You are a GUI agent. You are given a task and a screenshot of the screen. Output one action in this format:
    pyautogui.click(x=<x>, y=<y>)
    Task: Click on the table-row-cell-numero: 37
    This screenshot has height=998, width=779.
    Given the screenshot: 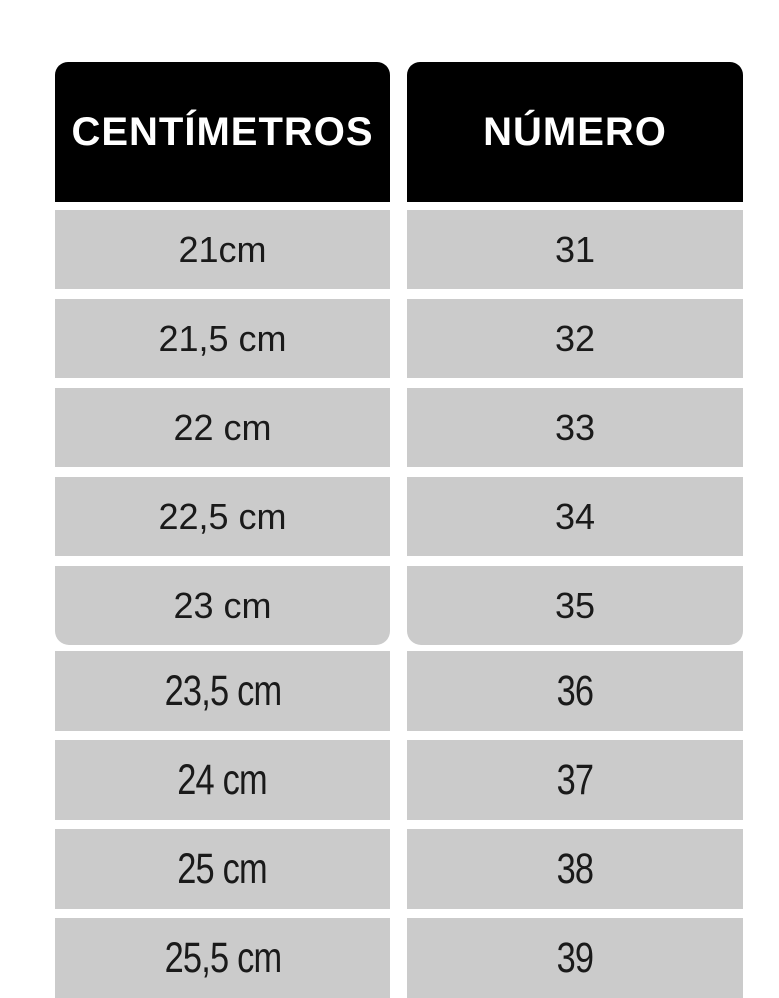 What is the action you would take?
    pyautogui.click(x=575, y=780)
    